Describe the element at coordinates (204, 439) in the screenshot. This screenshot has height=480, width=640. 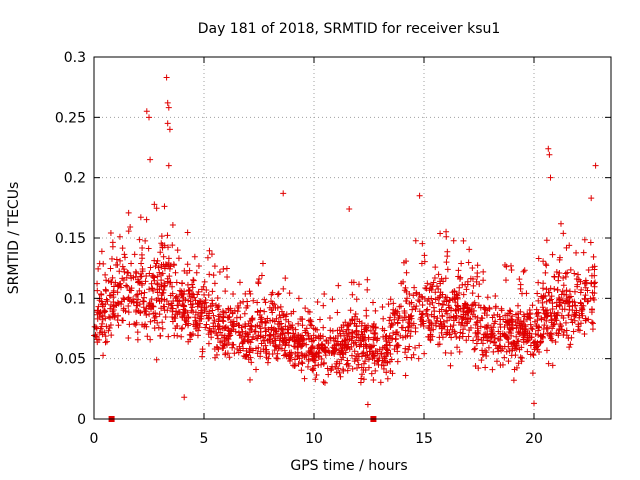
I see `x-tick-label: 5` at that location.